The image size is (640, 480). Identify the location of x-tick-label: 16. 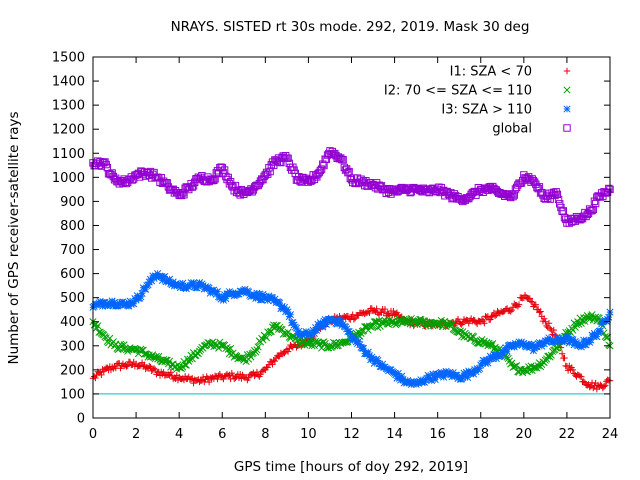
(437, 434).